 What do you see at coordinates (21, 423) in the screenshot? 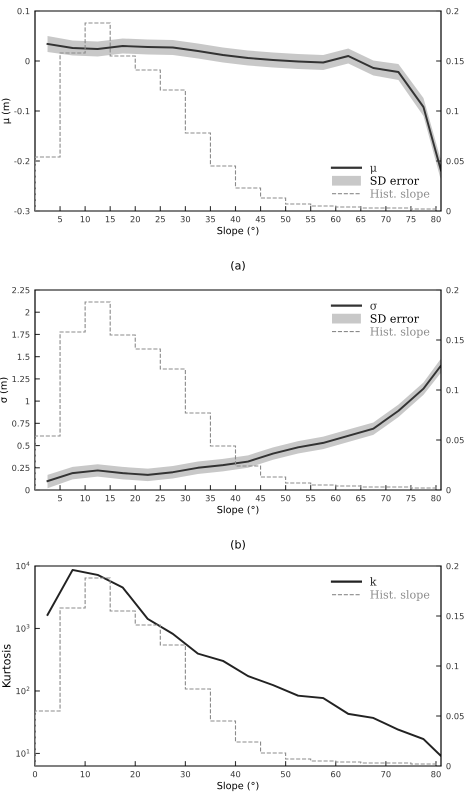
I see `y-tick-label: 0.75` at bounding box center [21, 423].